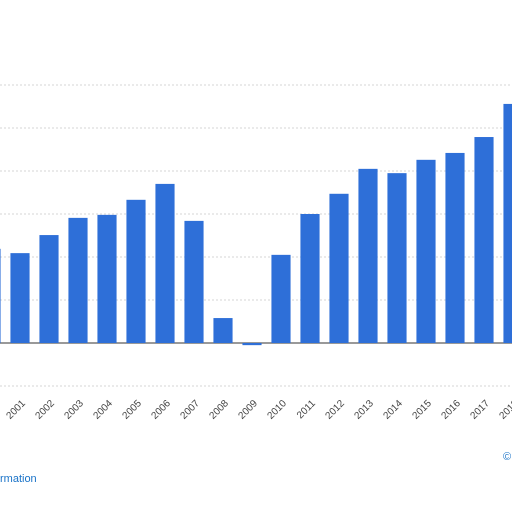  I want to click on x-tick-label: 2007, so click(190, 410).